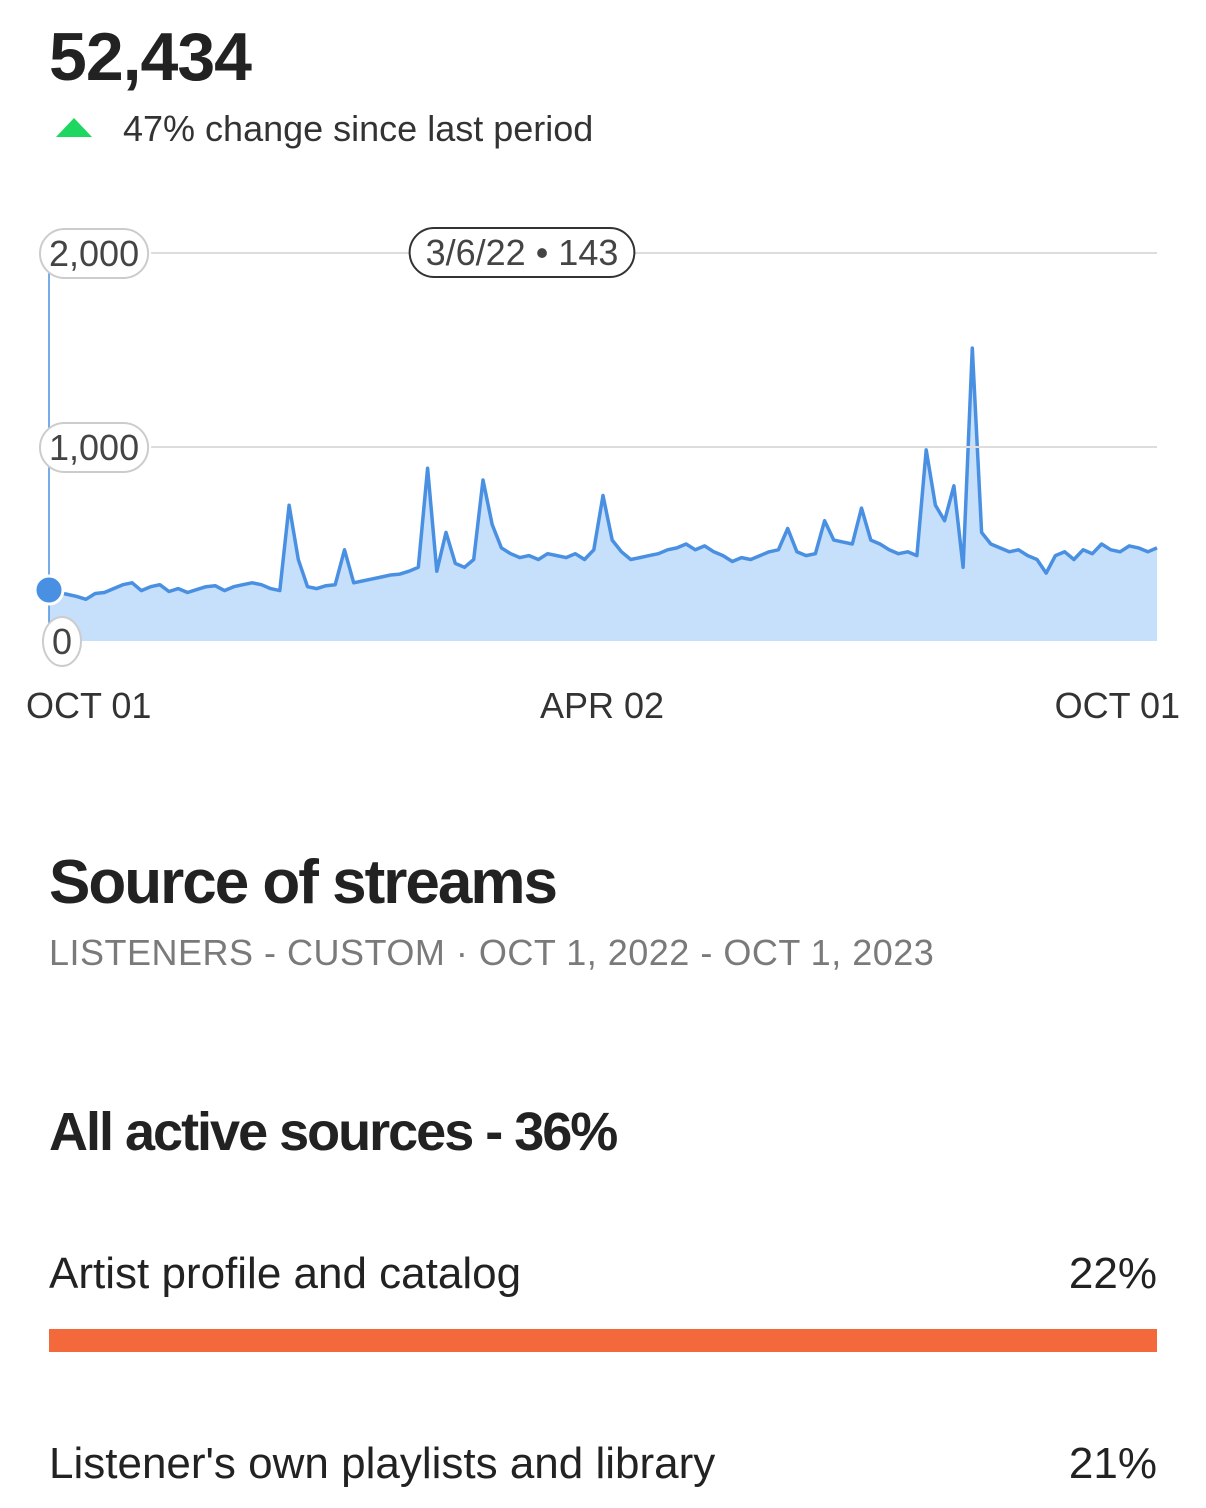 Image resolution: width=1206 pixels, height=1508 pixels. Describe the element at coordinates (1113, 1463) in the screenshot. I see `source-value: 21%` at that location.